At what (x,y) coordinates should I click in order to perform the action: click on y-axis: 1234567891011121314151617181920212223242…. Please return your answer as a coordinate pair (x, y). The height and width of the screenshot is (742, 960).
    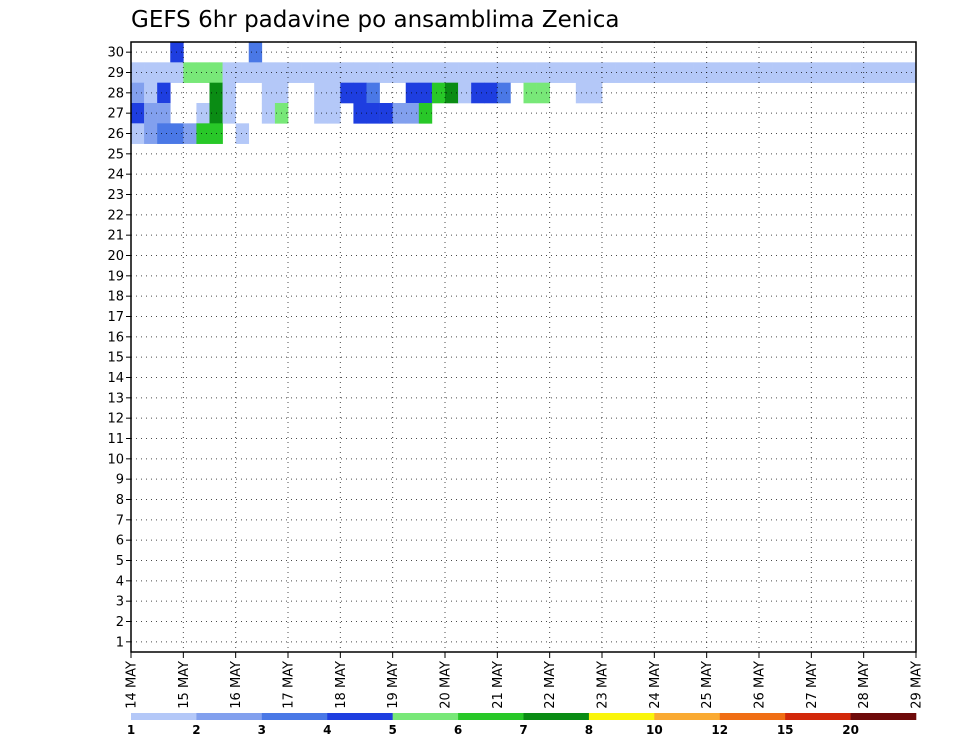
    Looking at the image, I should click on (119, 348).